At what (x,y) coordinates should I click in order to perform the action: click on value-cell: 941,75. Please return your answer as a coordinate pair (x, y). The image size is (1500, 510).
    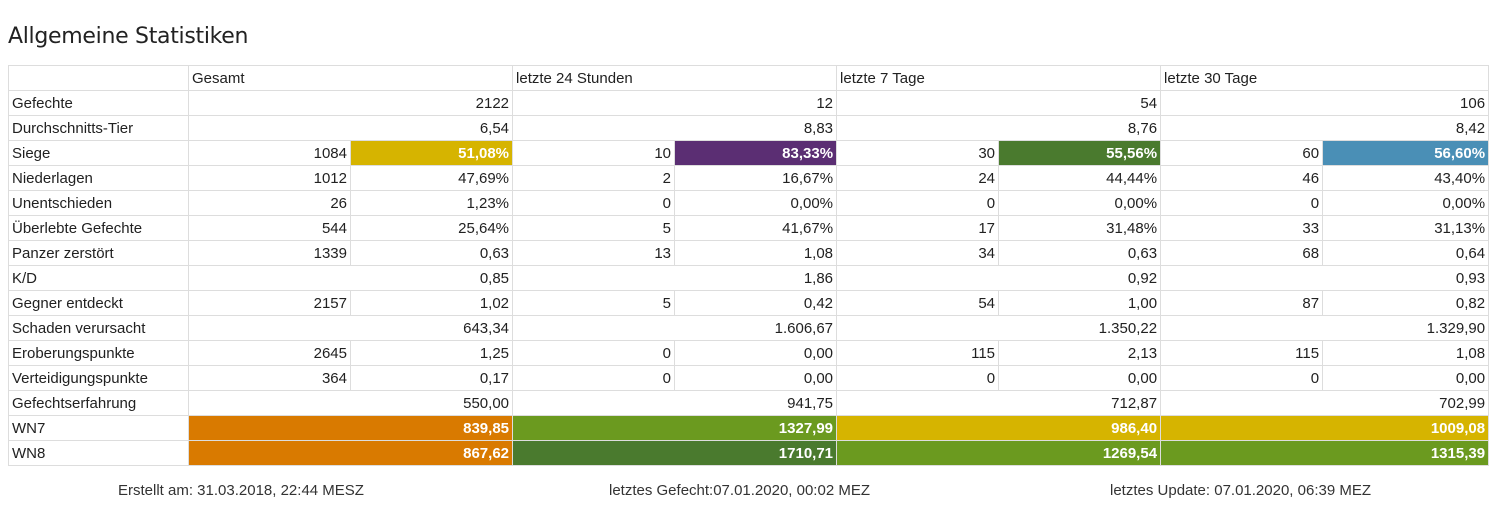
    Looking at the image, I should click on (675, 403).